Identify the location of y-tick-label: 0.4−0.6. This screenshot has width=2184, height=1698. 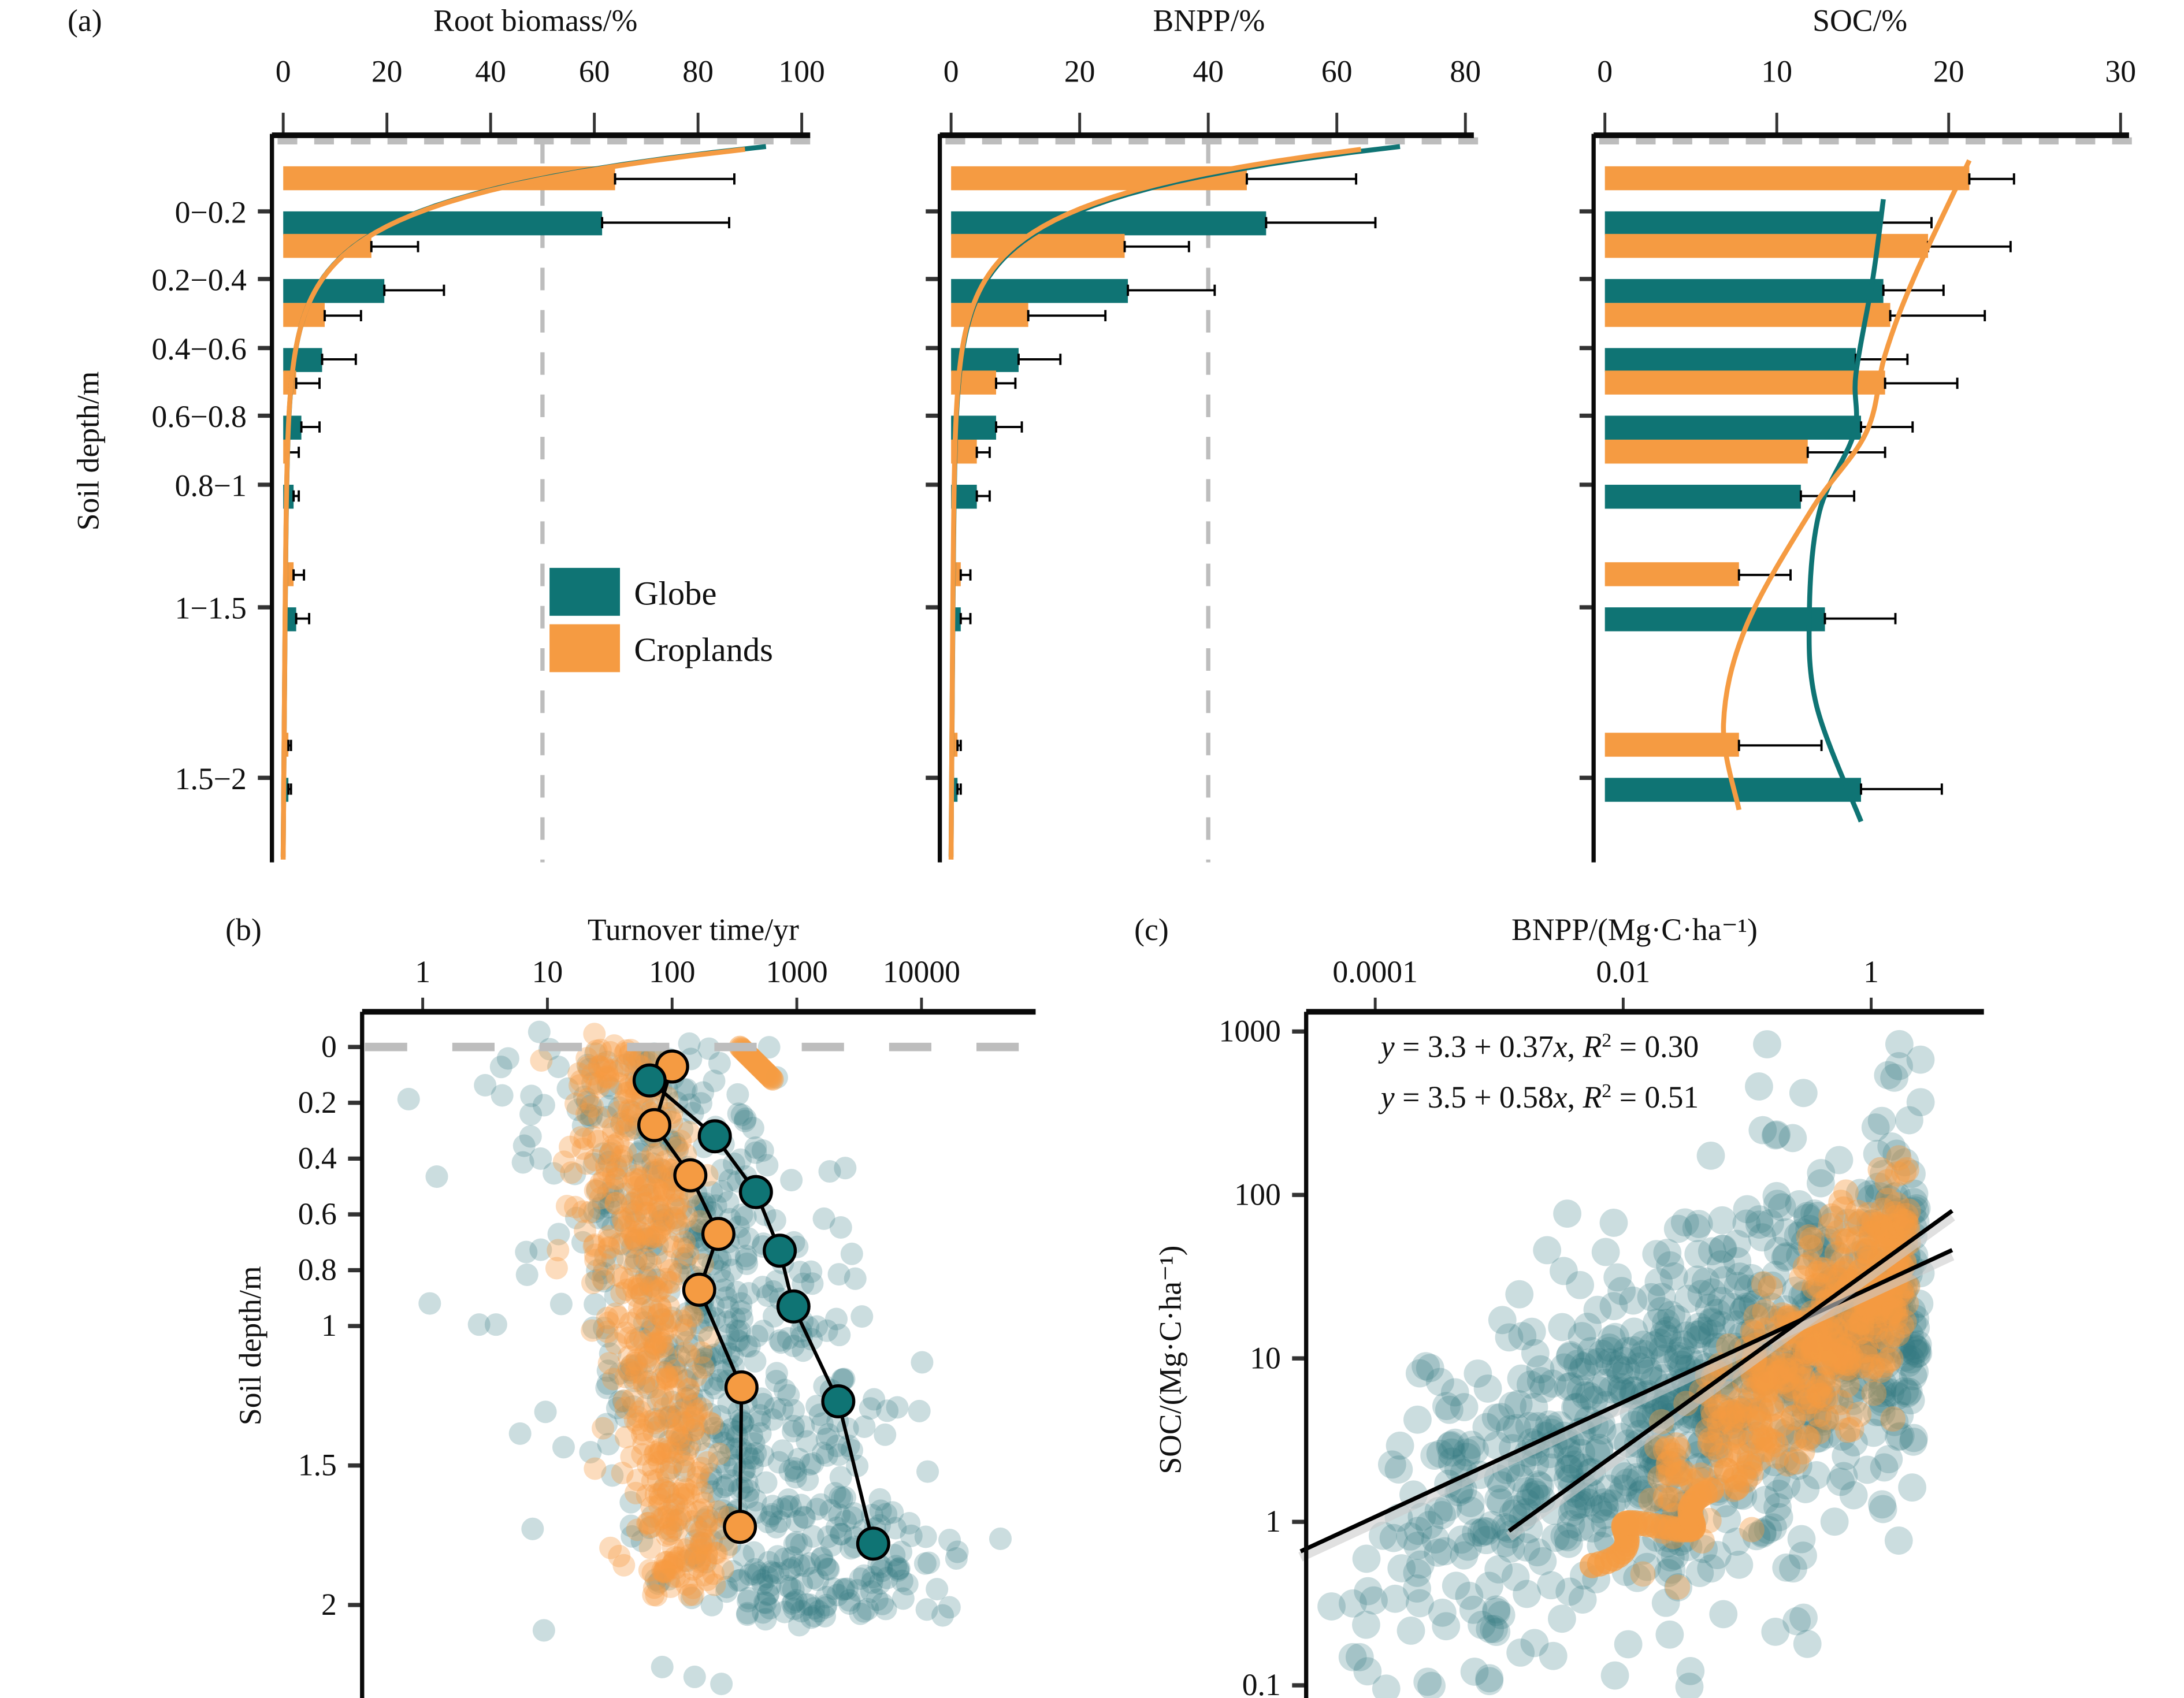
(198, 349).